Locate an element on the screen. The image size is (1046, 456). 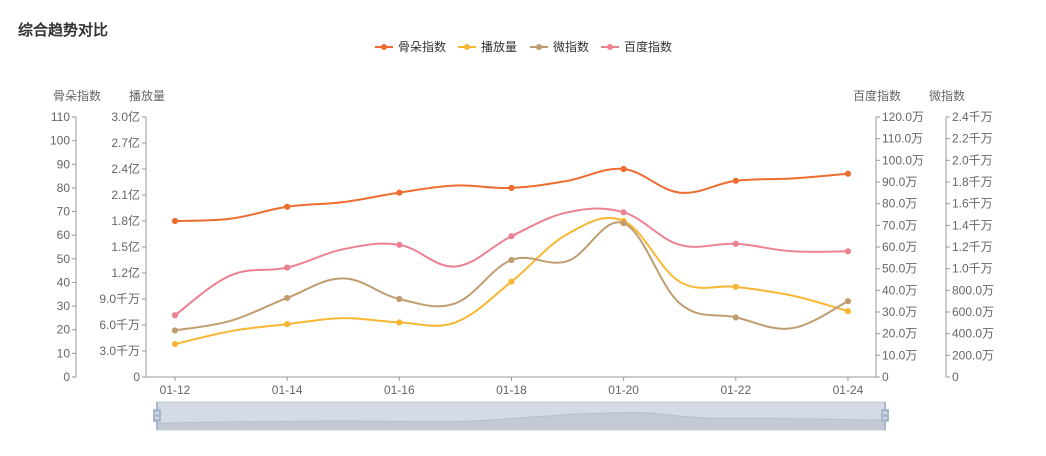
legend-item-0: 骨朵指数 is located at coordinates (410, 46).